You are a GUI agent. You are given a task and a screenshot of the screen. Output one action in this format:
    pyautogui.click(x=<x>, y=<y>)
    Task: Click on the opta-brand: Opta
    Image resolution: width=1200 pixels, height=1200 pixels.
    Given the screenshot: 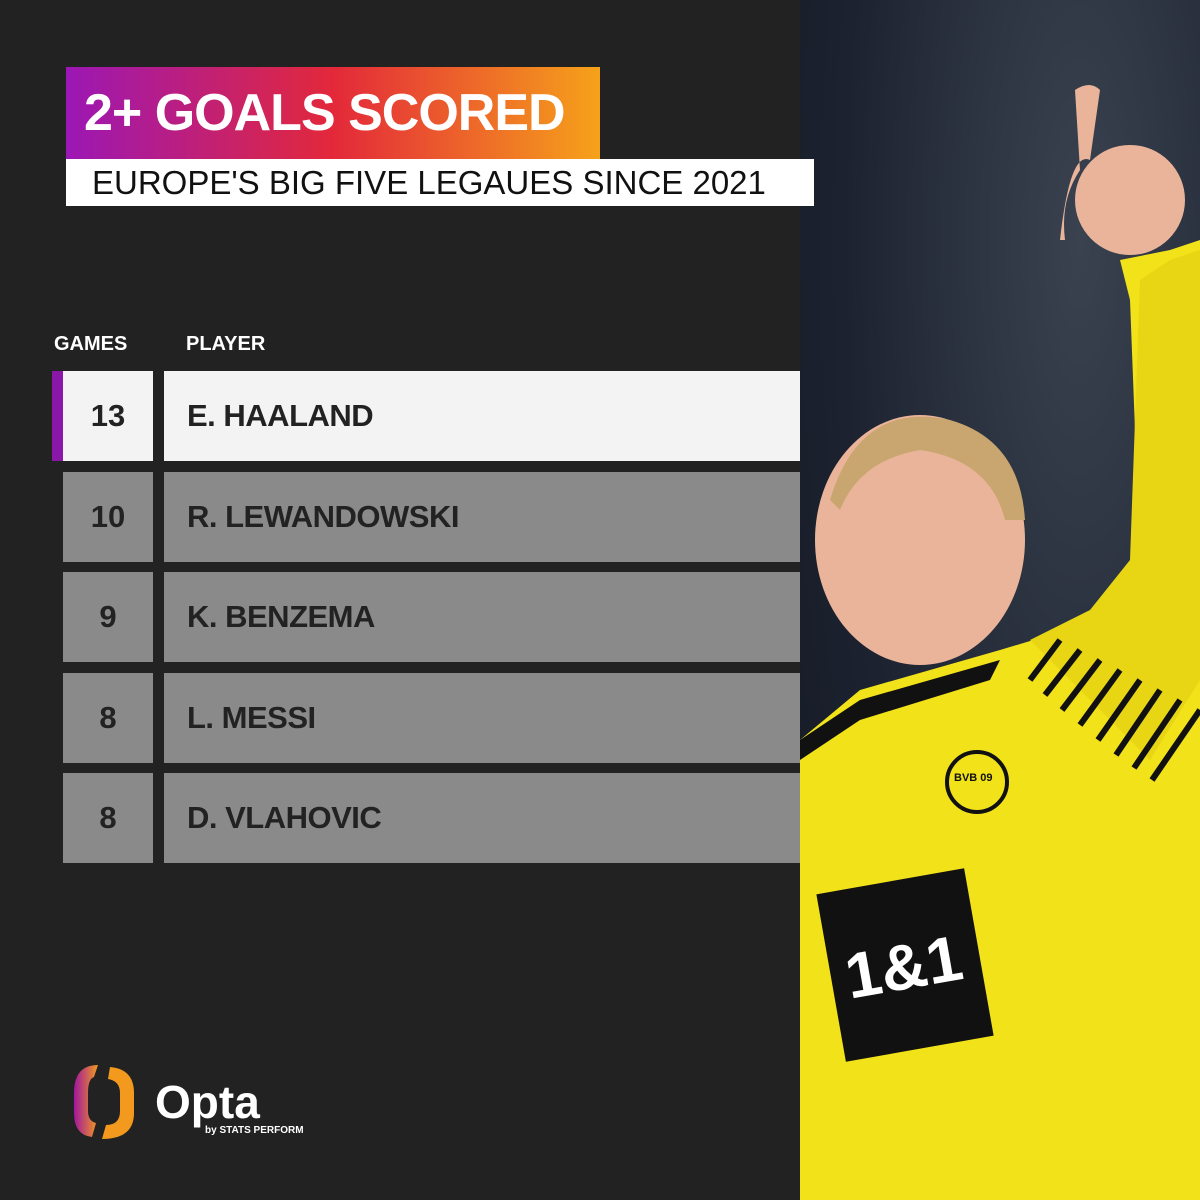 What is the action you would take?
    pyautogui.click(x=207, y=1102)
    